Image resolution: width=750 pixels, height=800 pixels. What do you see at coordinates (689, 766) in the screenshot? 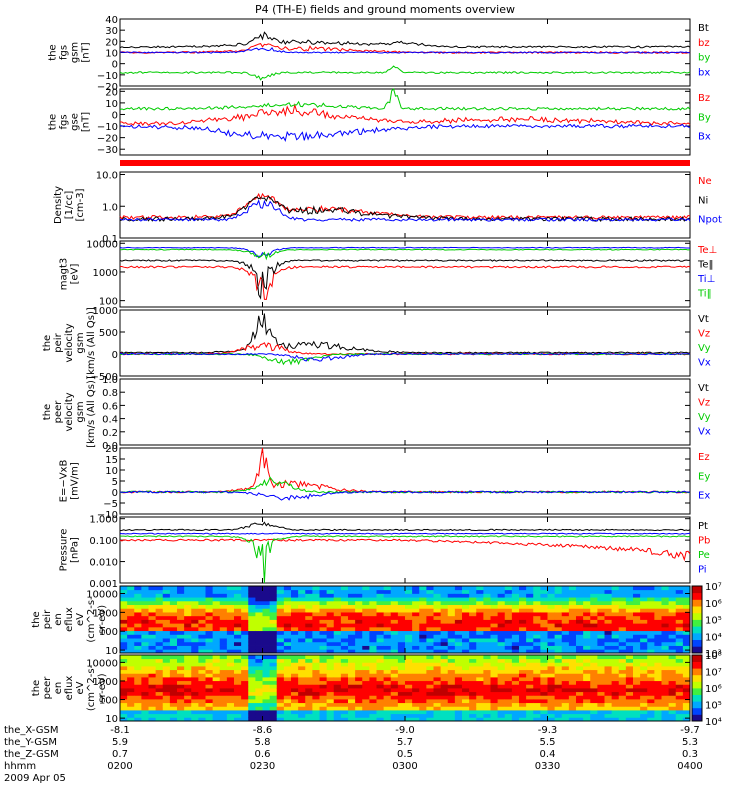
I see `time-tick-label: 0400` at bounding box center [689, 766].